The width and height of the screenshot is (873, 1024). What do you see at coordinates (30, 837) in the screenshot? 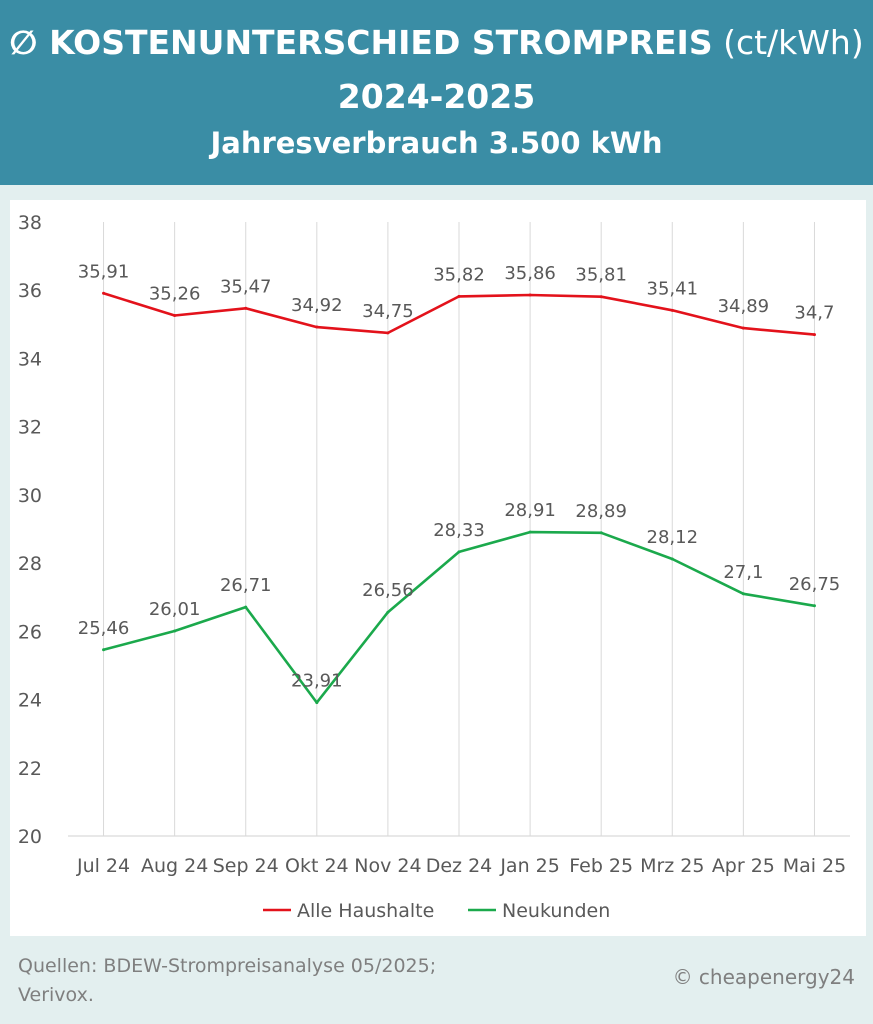
I see `y-tick-label: 20` at bounding box center [30, 837].